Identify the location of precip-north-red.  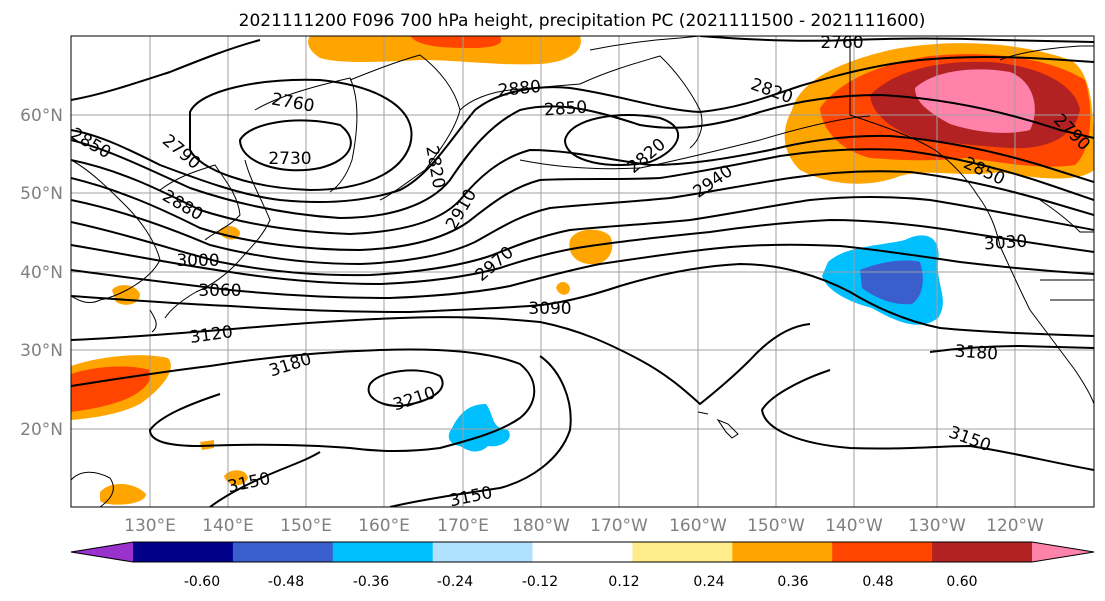
(456, 42).